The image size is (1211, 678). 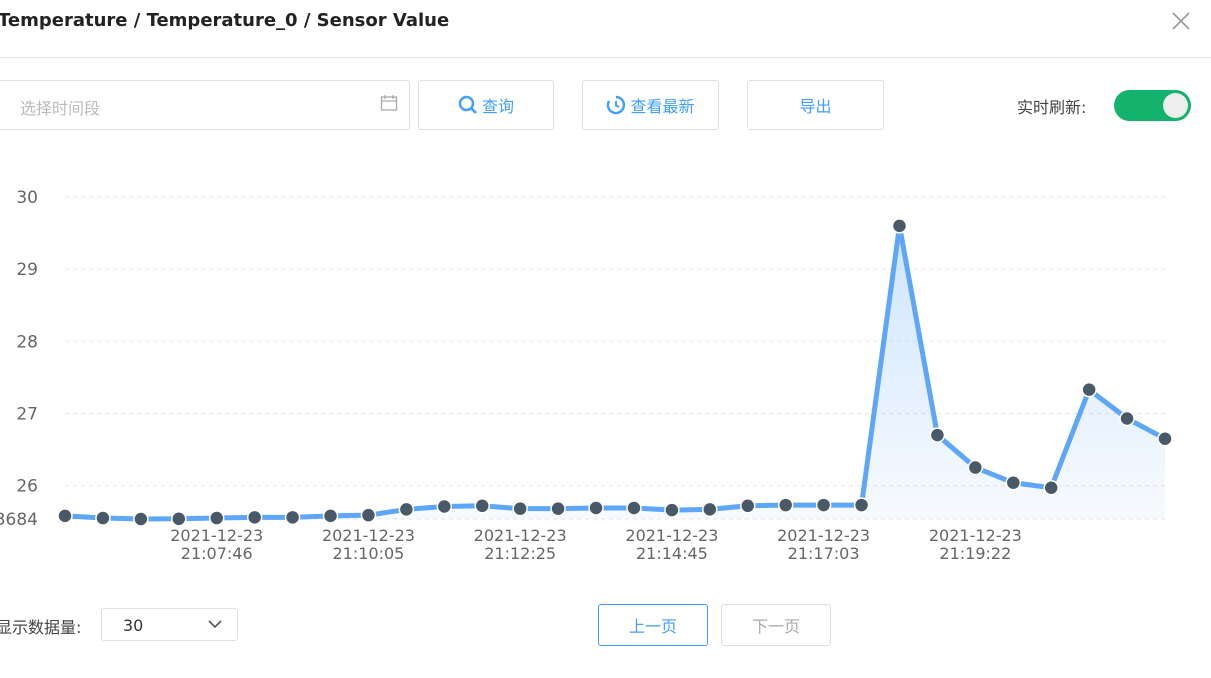 I want to click on y-tick-label: 30, so click(x=27, y=198).